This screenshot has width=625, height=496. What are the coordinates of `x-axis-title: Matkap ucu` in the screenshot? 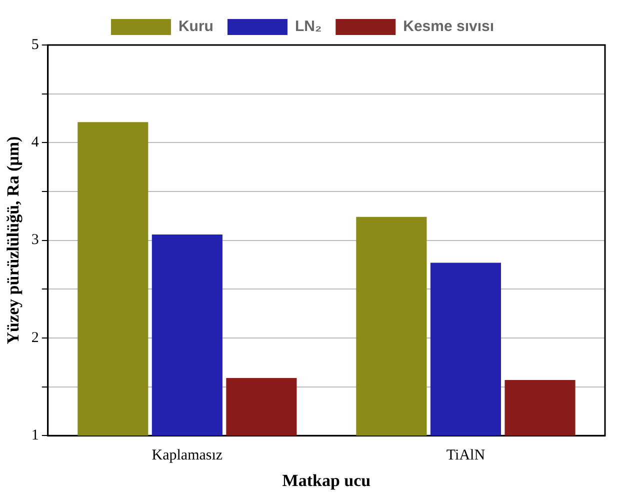 It's located at (326, 480).